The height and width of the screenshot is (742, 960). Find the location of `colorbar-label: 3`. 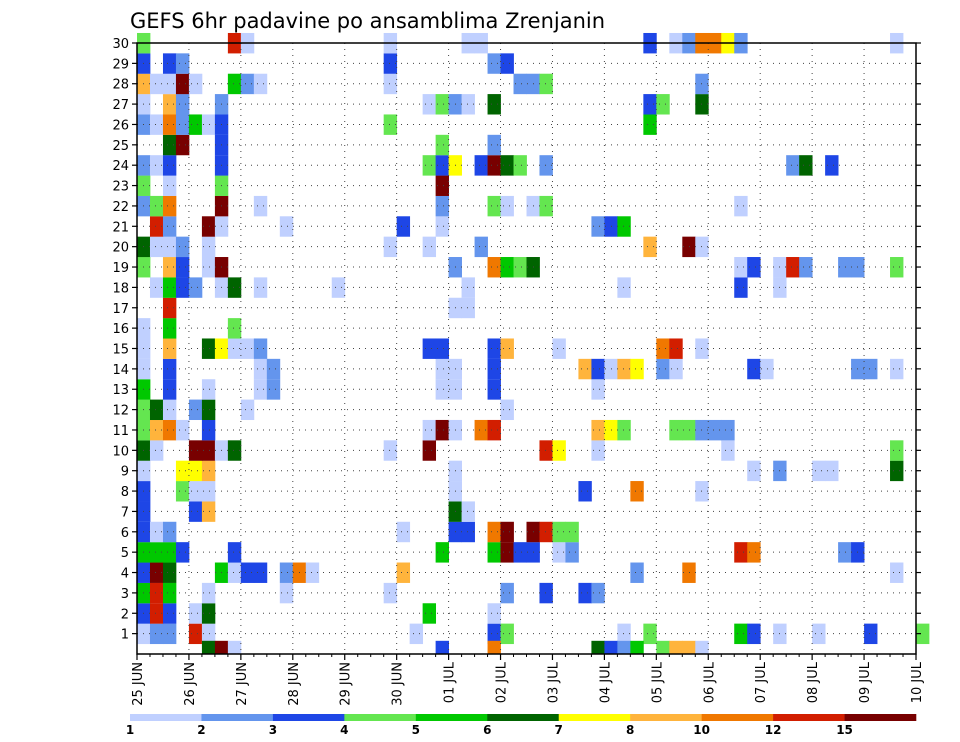

colorbar-label: 3 is located at coordinates (273, 730).